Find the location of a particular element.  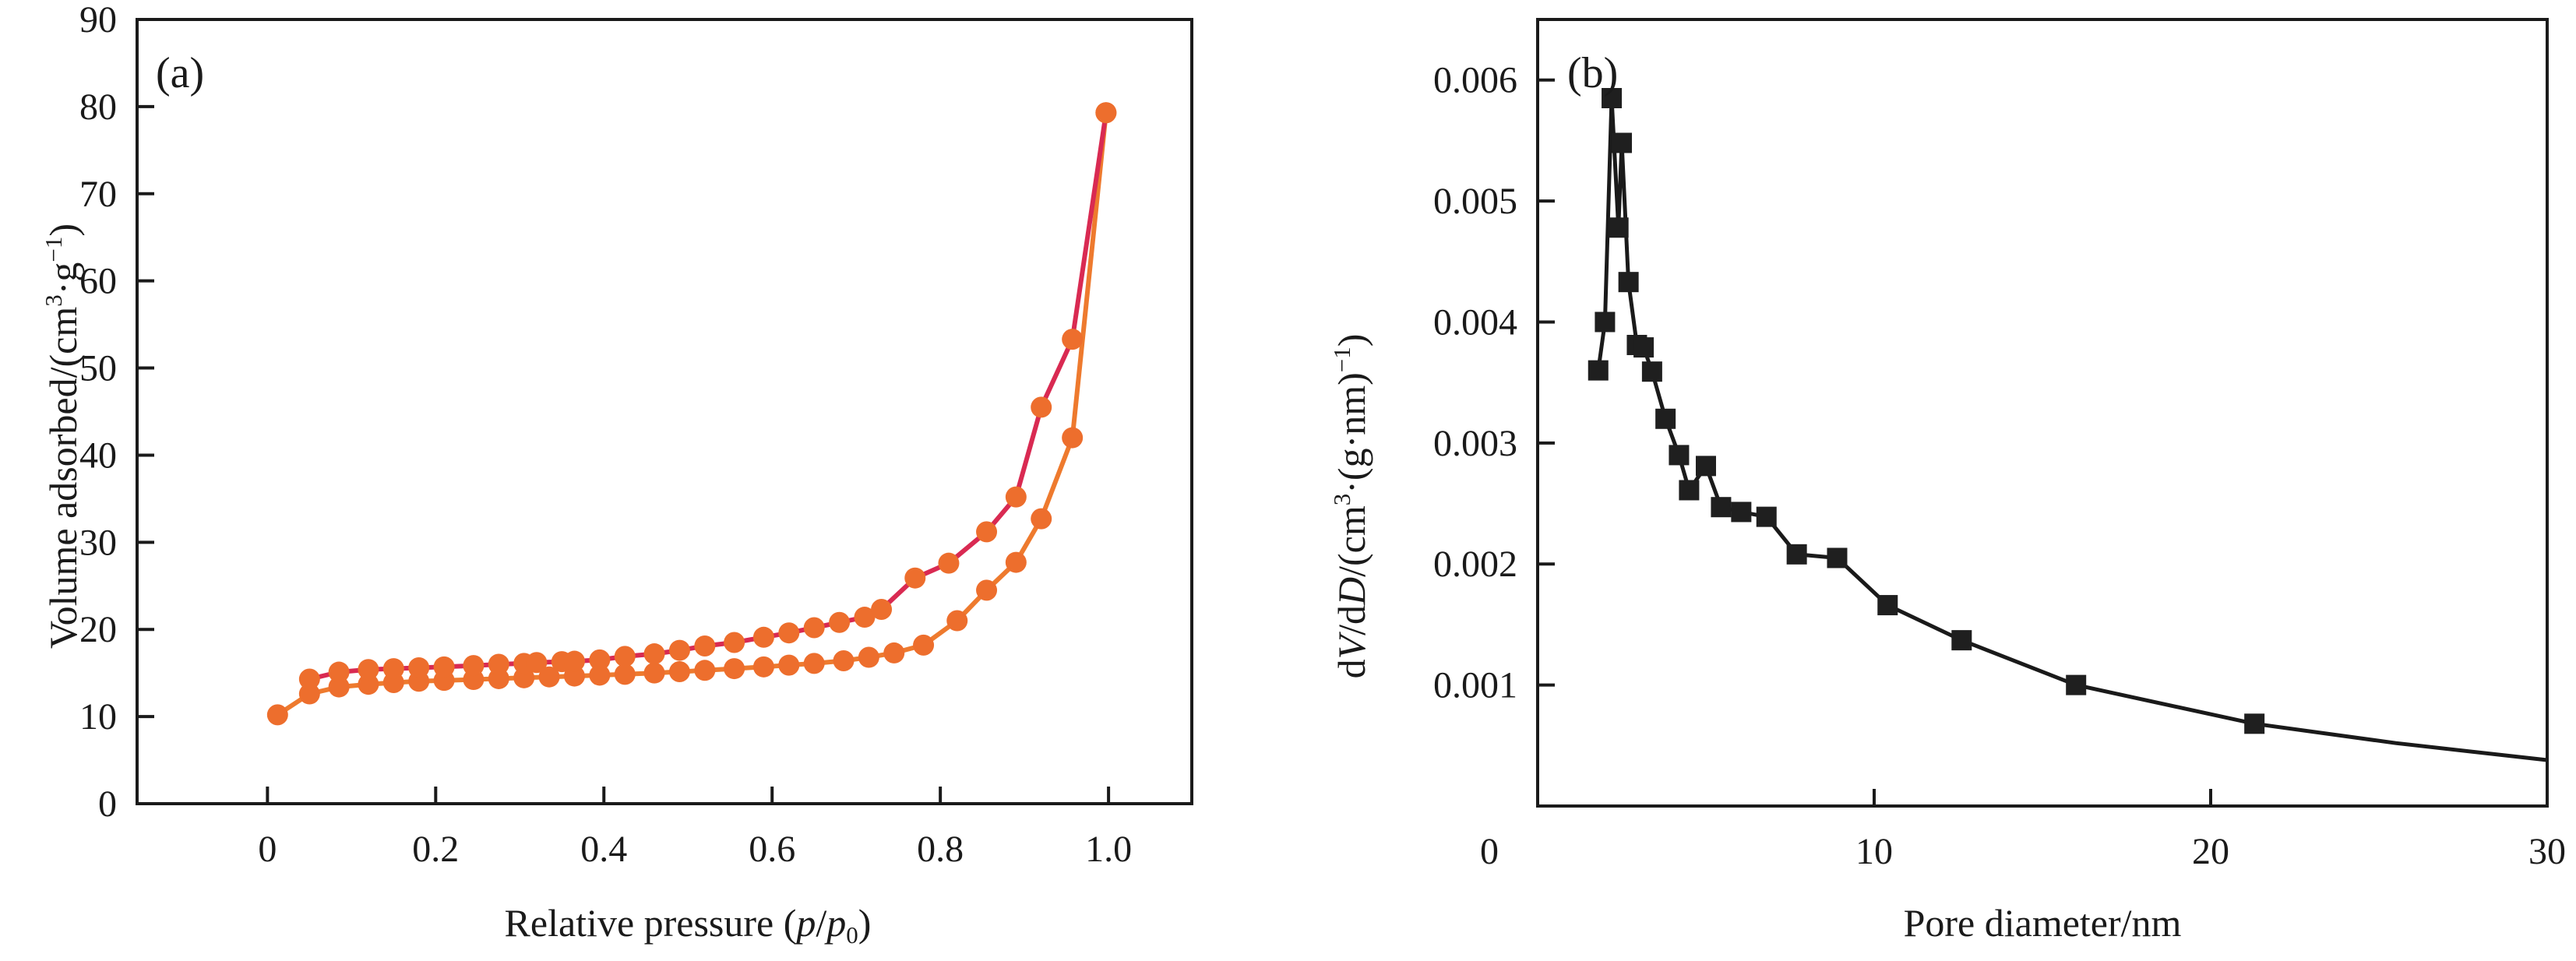

y-axis-title: Volume adsorbed/(cm3·g−1) is located at coordinates (62, 436).